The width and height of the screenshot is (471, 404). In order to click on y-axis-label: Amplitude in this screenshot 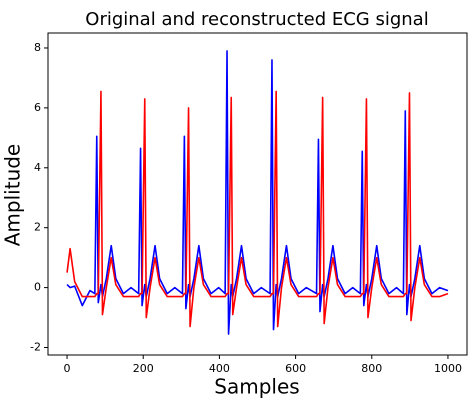, I will do `click(13, 195)`.